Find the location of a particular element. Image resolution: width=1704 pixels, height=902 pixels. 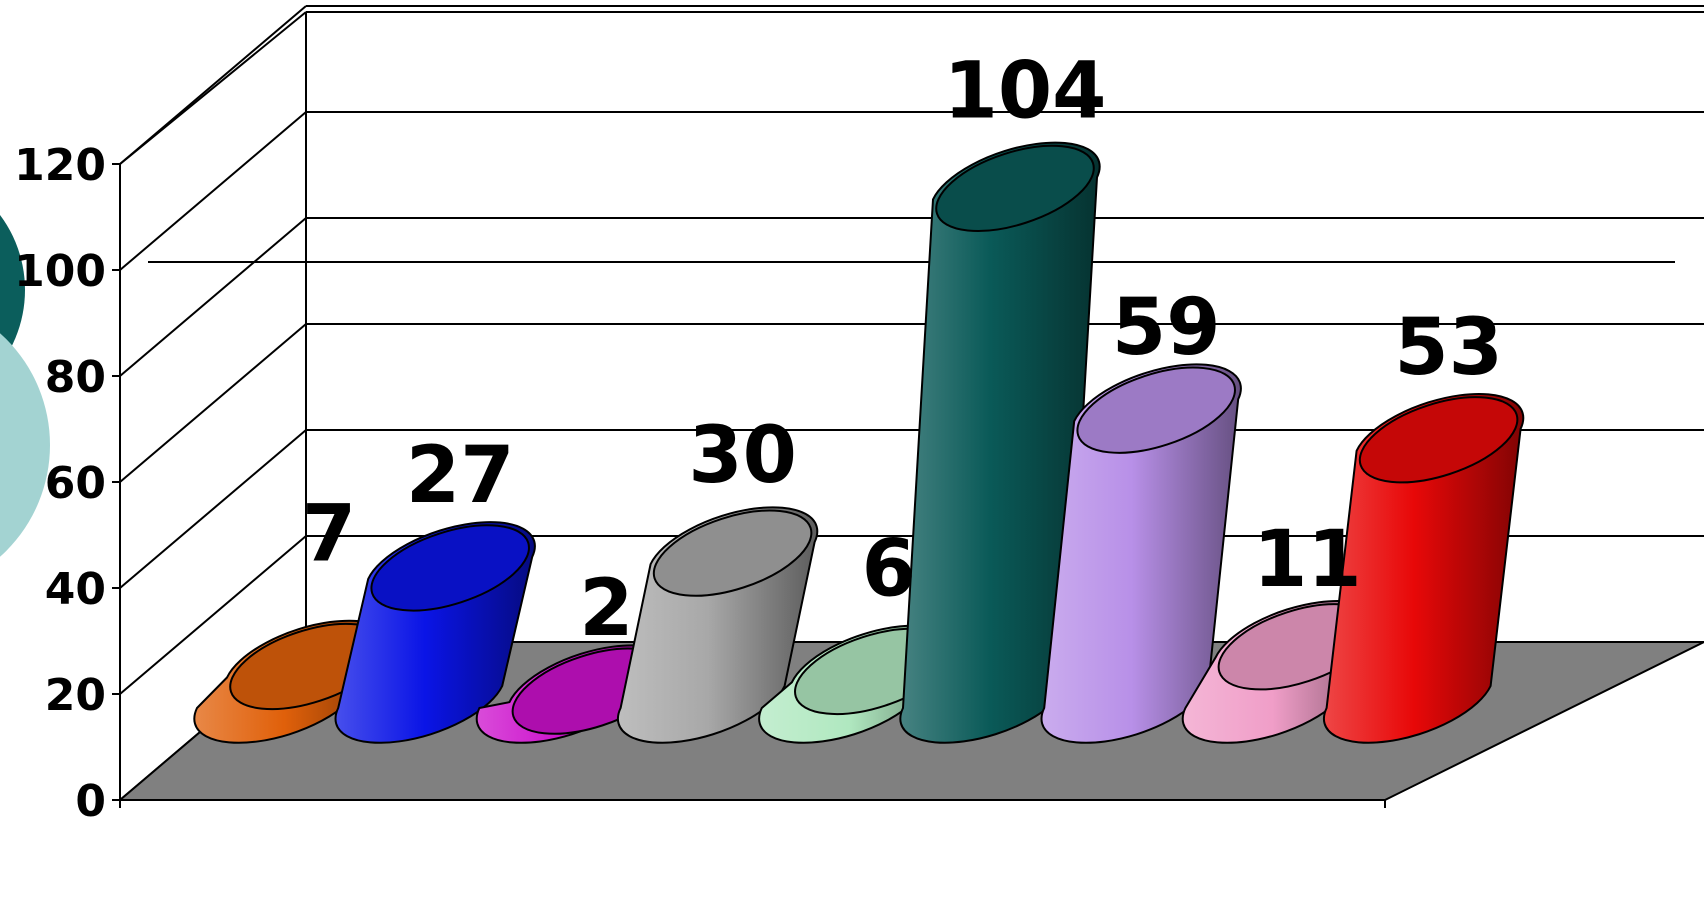

y-tick-label: 100 is located at coordinates (60, 271).